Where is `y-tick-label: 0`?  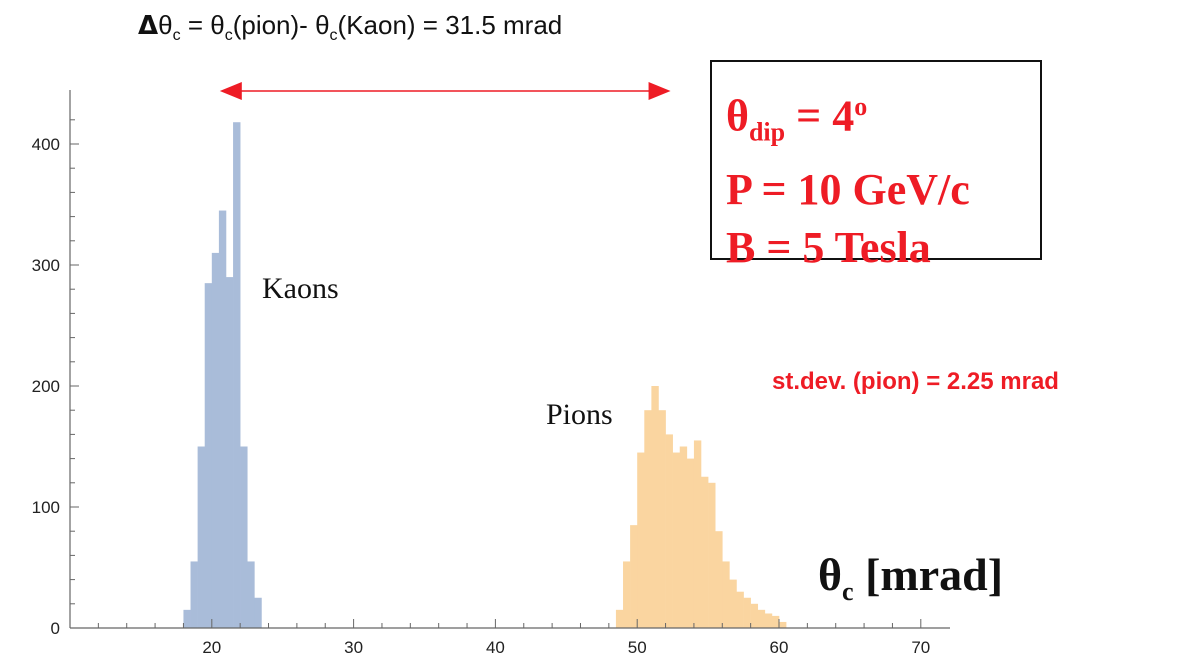 y-tick-label: 0 is located at coordinates (55, 628).